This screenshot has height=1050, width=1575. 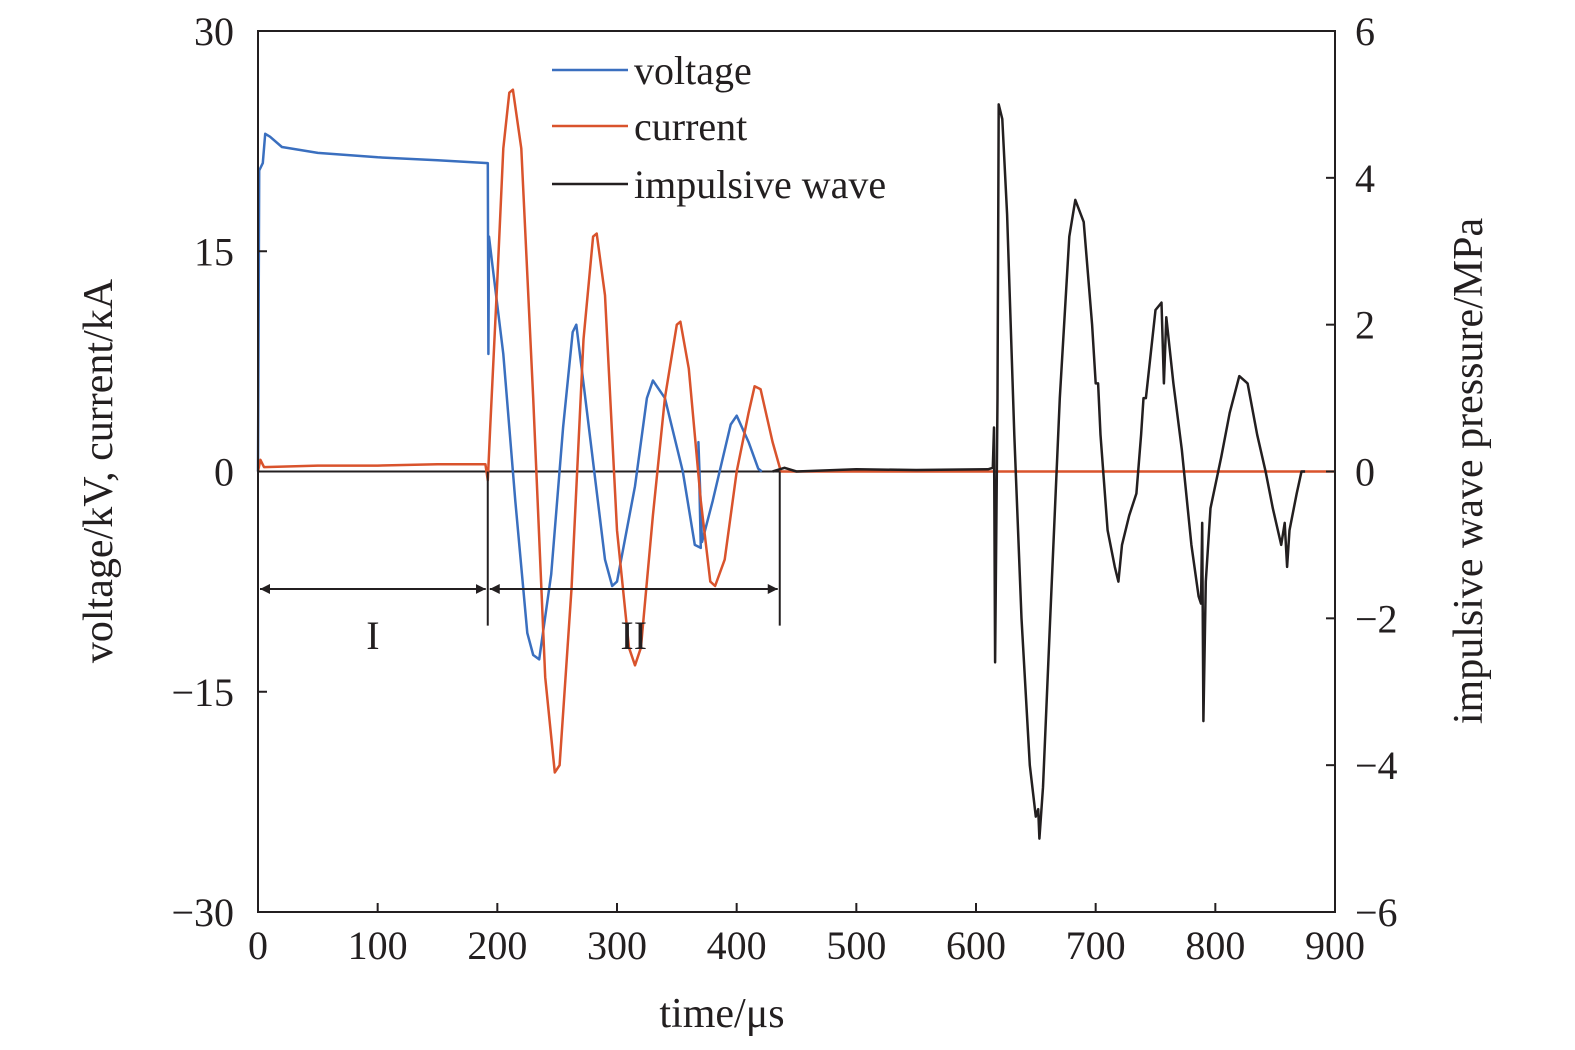 I want to click on x-tick-label: 400, so click(x=737, y=945).